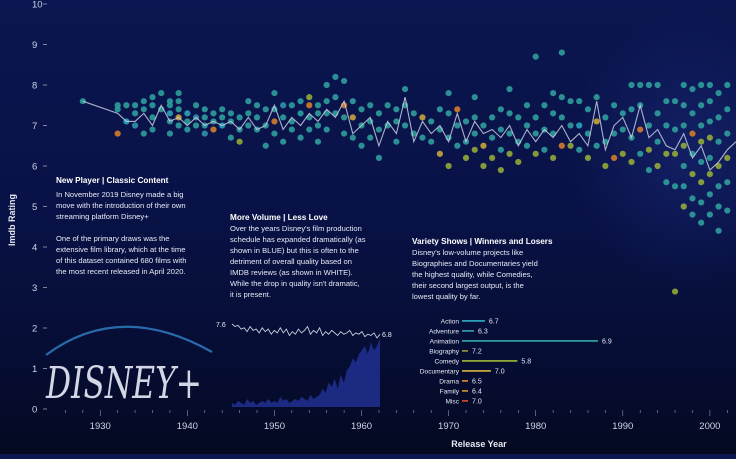  I want to click on y-tick-label: 7, so click(34, 126).